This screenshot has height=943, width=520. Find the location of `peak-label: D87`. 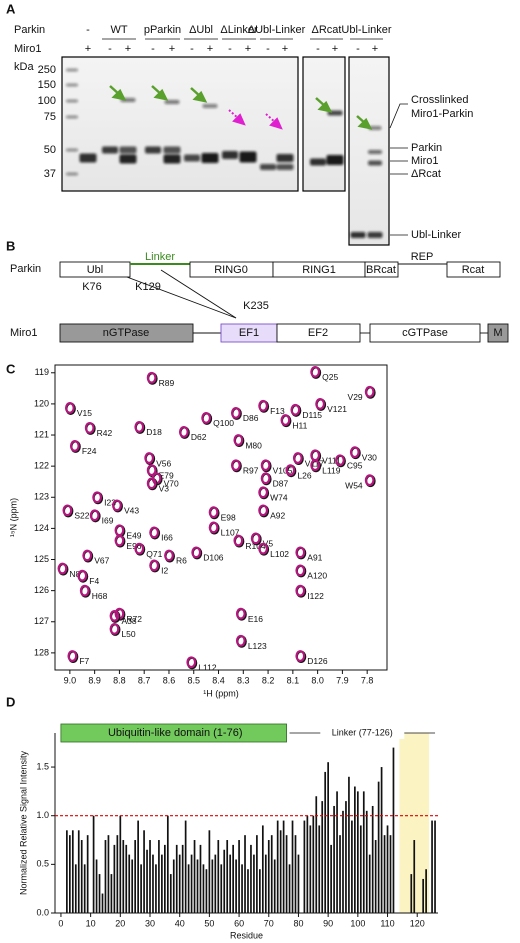

peak-label: D87 is located at coordinates (281, 484).